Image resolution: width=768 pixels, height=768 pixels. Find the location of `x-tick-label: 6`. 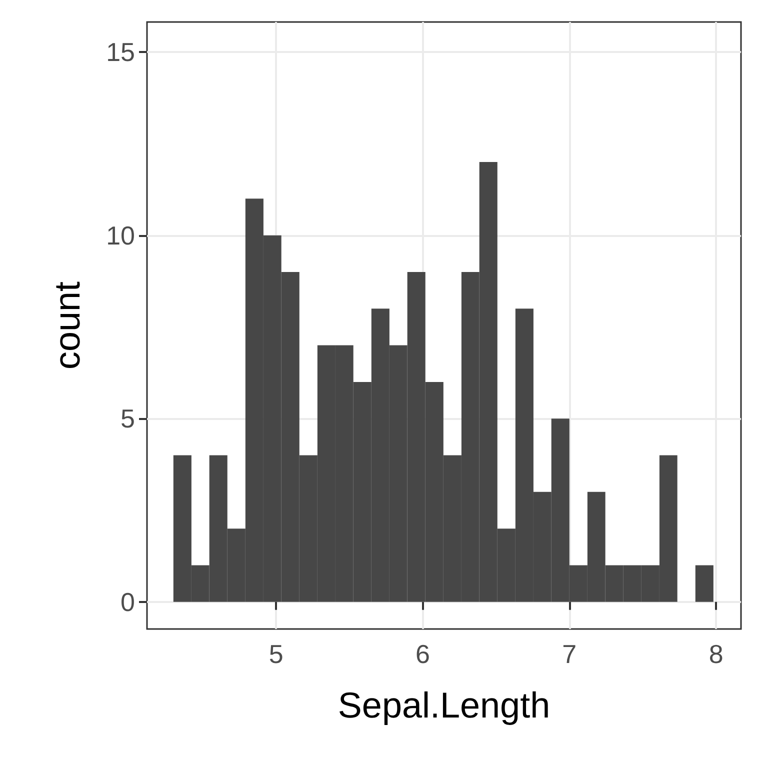

x-tick-label: 6 is located at coordinates (423, 654).